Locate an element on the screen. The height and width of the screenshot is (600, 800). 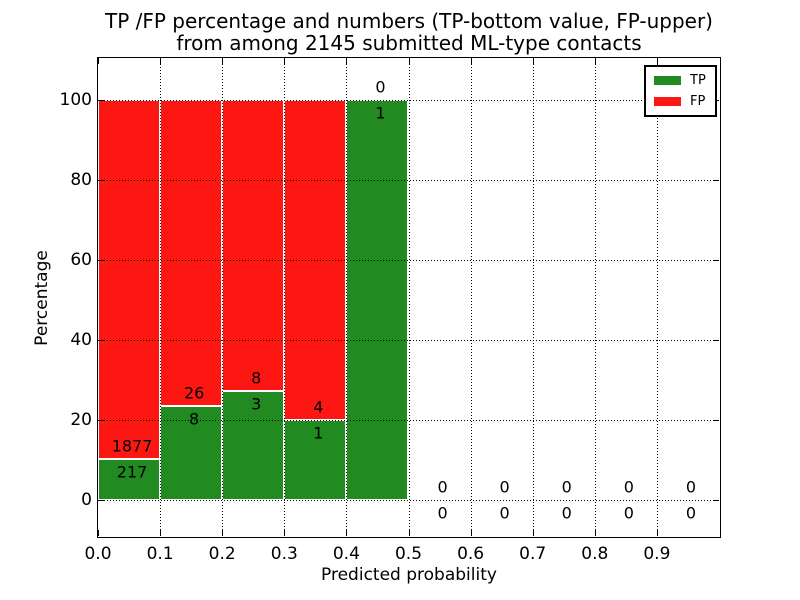
x-tick-label: 0.4 is located at coordinates (346, 554).